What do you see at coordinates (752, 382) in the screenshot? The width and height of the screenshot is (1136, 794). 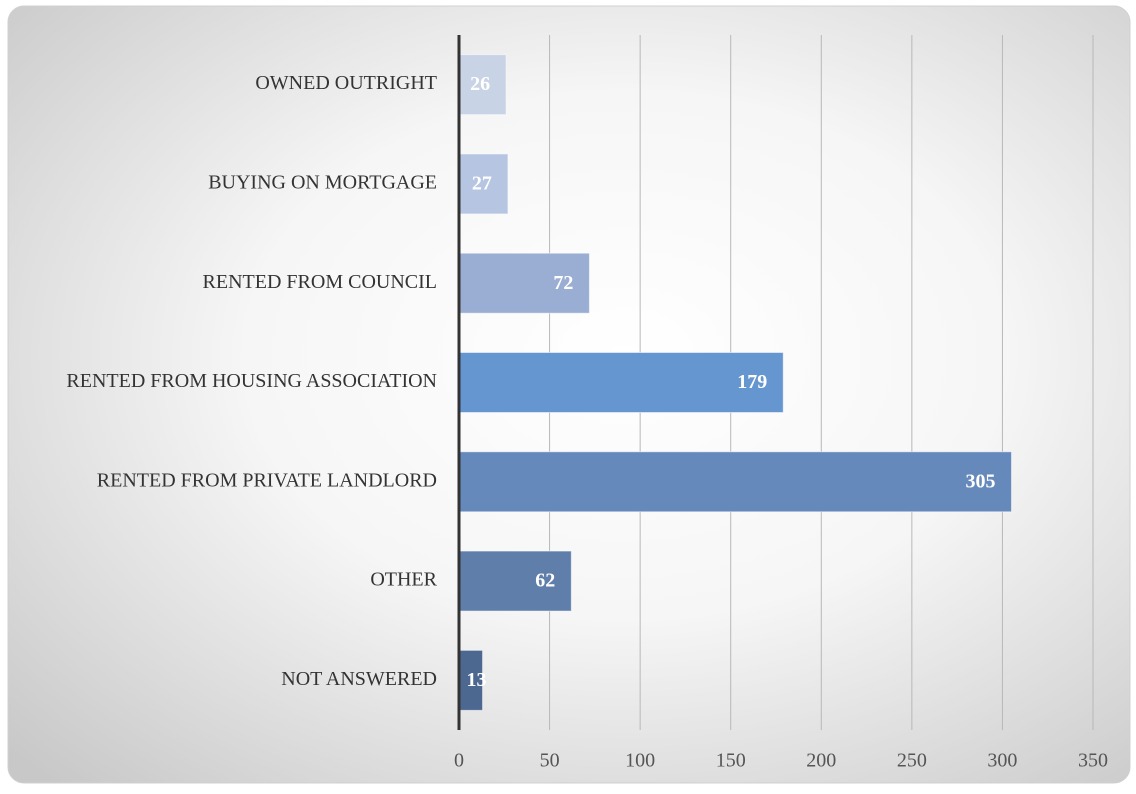 I see `data-label: 179` at bounding box center [752, 382].